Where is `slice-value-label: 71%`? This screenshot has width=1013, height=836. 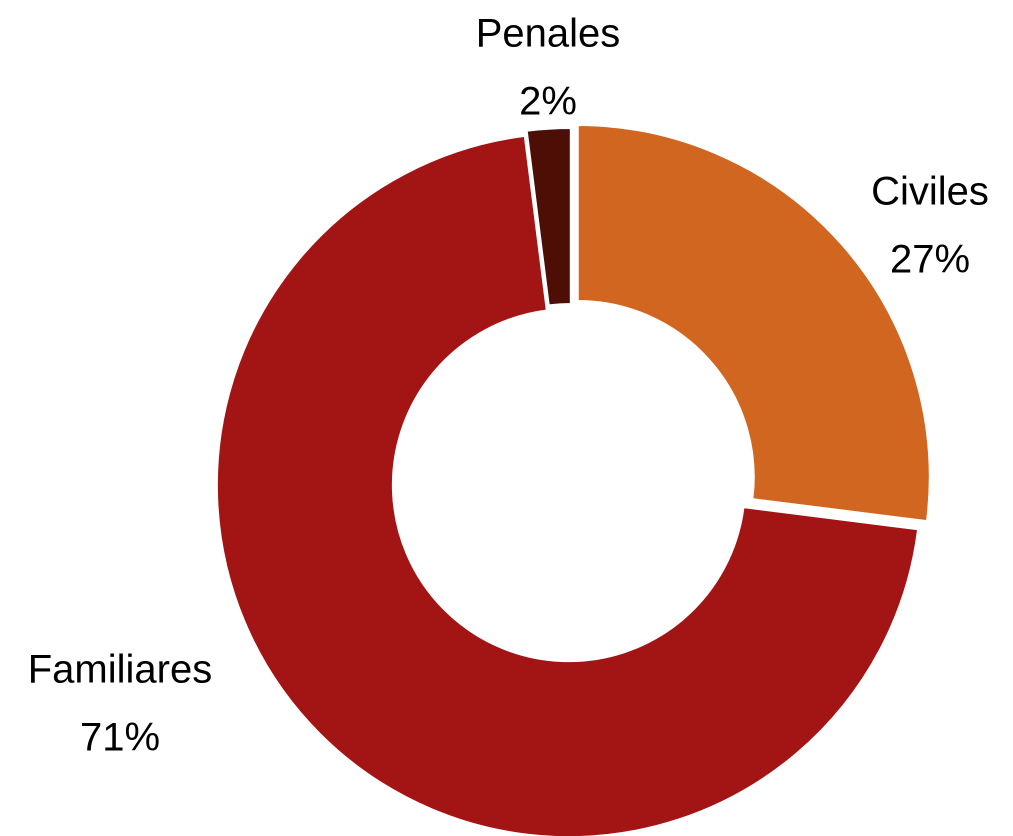 slice-value-label: 71% is located at coordinates (120, 738).